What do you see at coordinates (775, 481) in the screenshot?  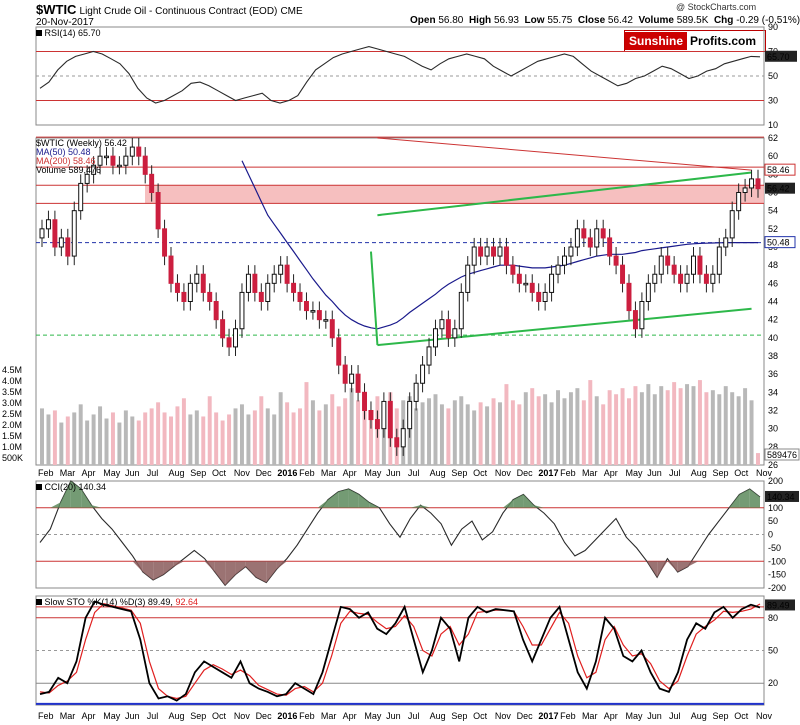 I see `cci-tick-200: 200` at bounding box center [775, 481].